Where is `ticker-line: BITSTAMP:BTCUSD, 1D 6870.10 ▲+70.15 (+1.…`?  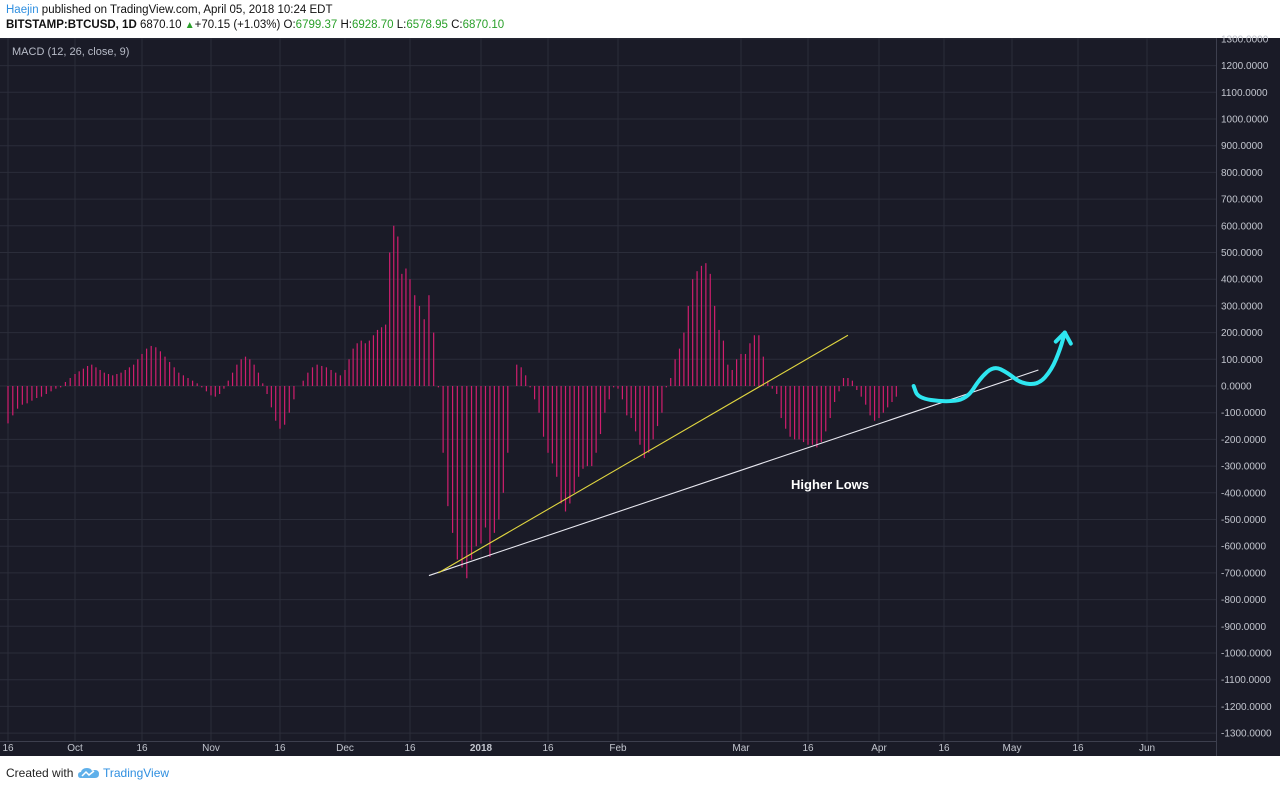
ticker-line: BITSTAMP:BTCUSD, 1D 6870.10 ▲+70.15 (+1.… is located at coordinates (255, 25).